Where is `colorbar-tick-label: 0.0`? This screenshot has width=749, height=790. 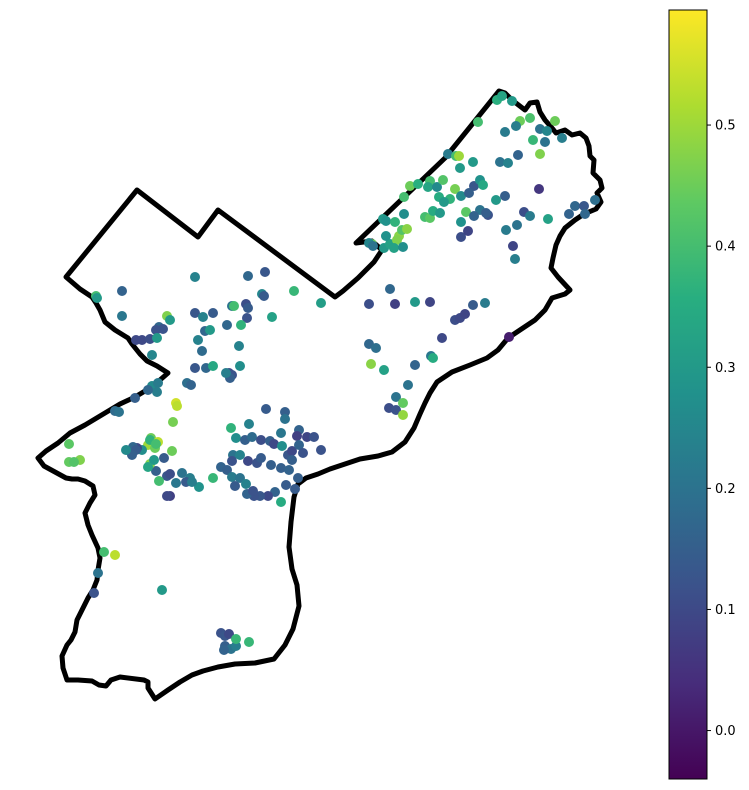 colorbar-tick-label: 0.0 is located at coordinates (725, 731).